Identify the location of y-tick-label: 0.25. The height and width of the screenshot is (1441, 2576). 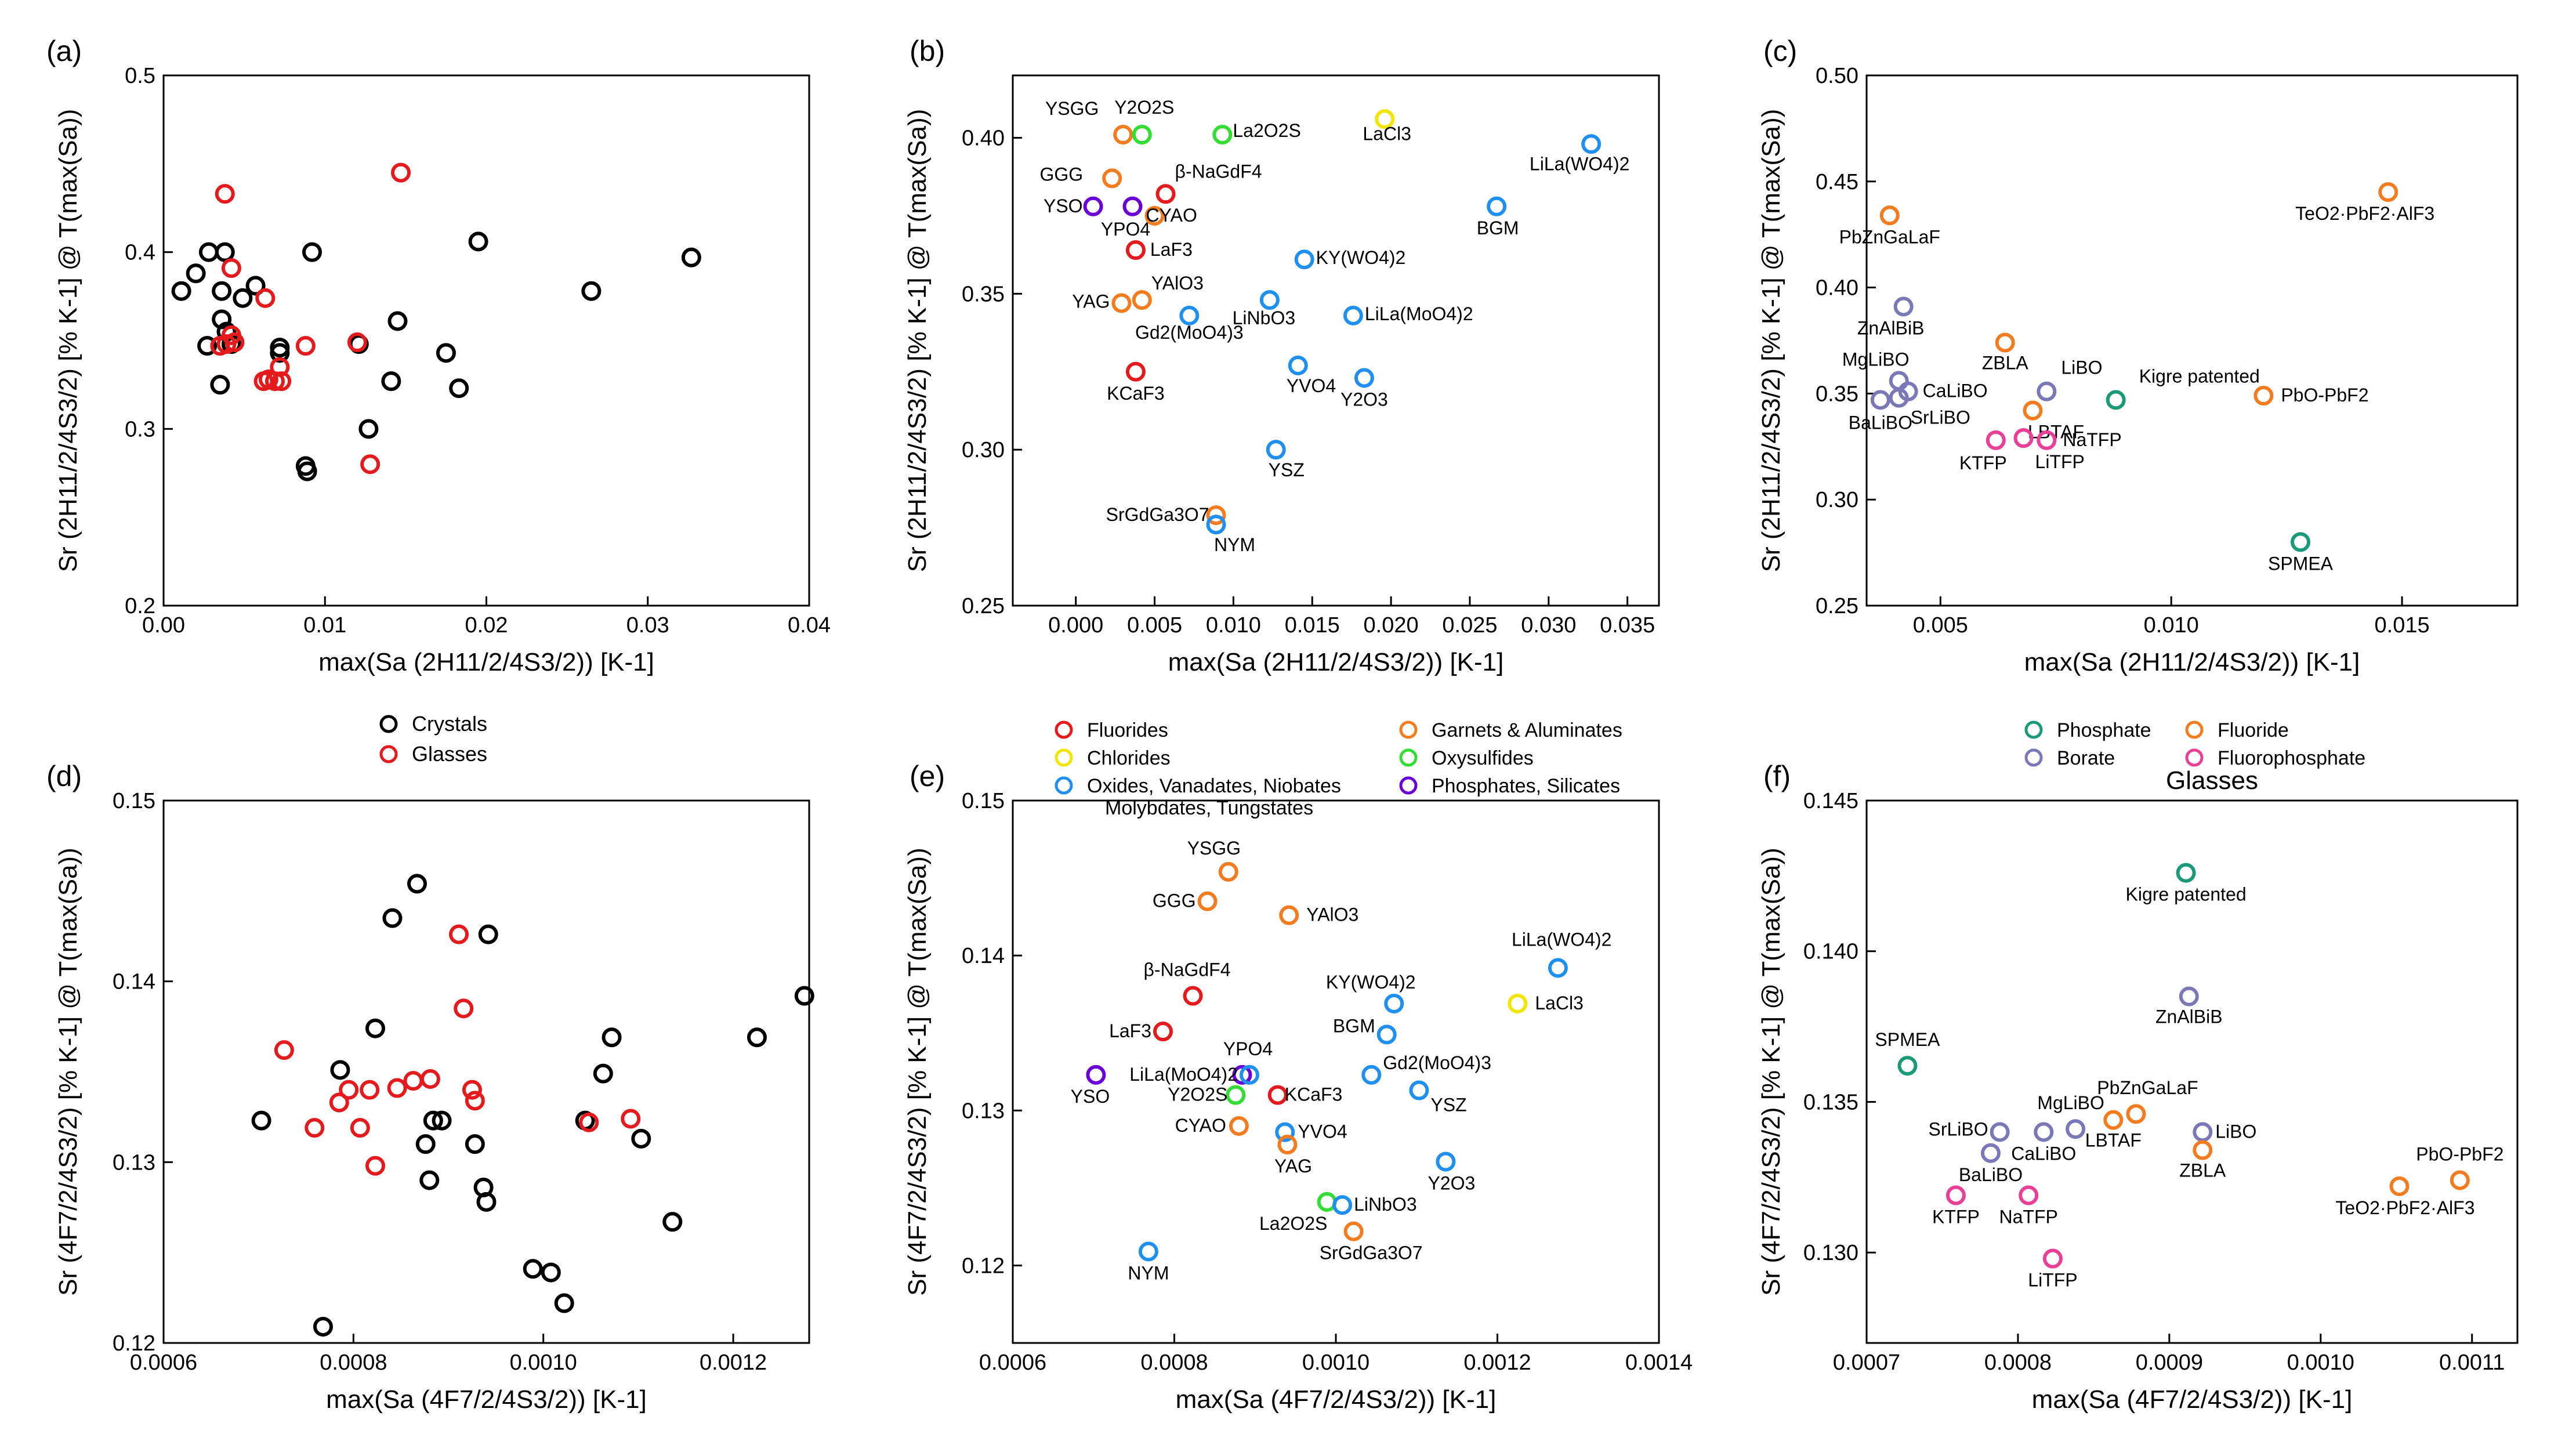
(984, 606).